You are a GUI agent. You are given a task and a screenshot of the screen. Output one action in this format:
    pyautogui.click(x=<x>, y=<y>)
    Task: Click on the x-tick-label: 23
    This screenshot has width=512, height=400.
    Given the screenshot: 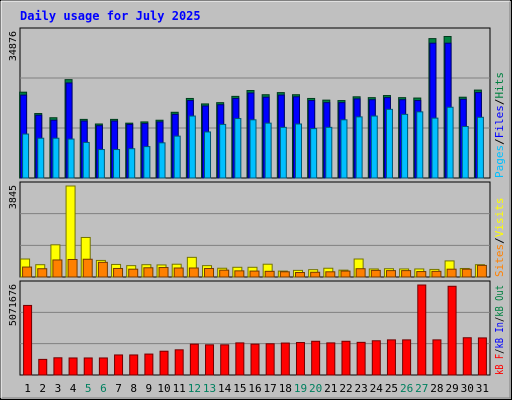 What is the action you would take?
    pyautogui.click(x=361, y=388)
    